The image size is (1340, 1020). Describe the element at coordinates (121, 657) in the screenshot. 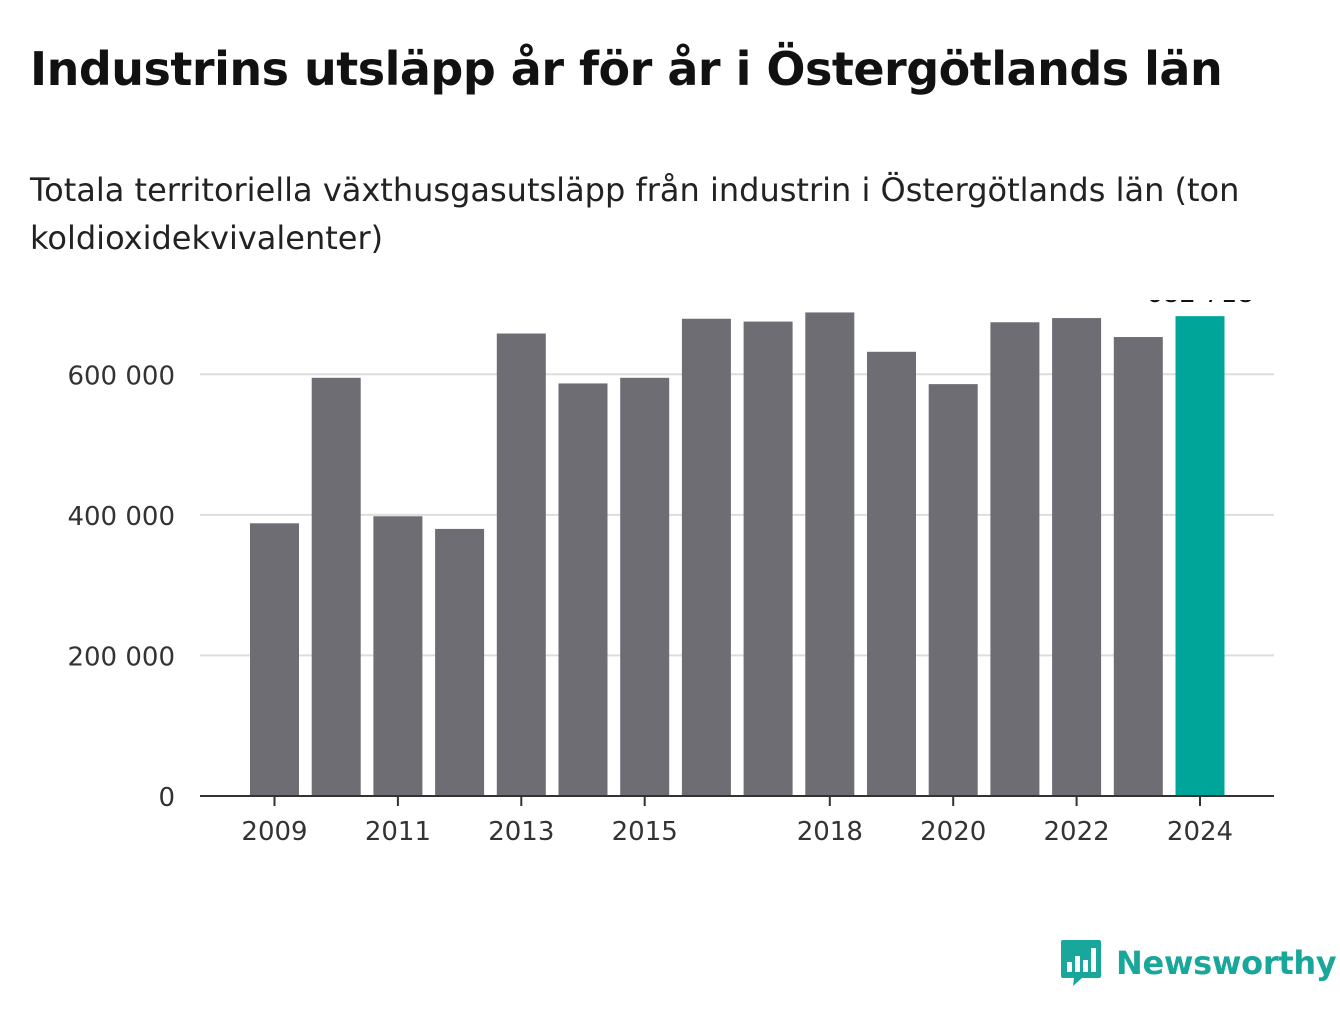

I see `y-tick-label: 200 000` at that location.